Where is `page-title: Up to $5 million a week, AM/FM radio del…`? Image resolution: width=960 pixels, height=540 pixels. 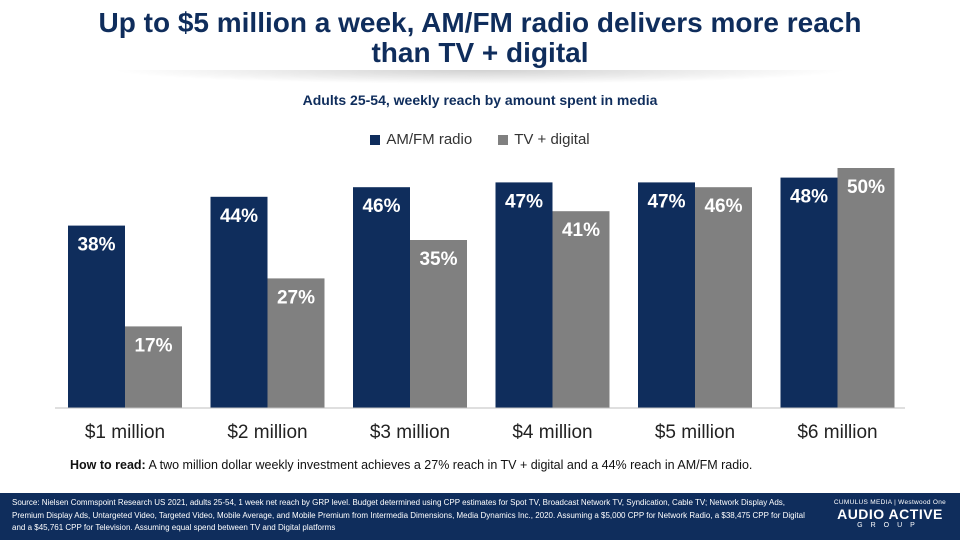 page-title: Up to $5 million a week, AM/FM radio del… is located at coordinates (480, 38).